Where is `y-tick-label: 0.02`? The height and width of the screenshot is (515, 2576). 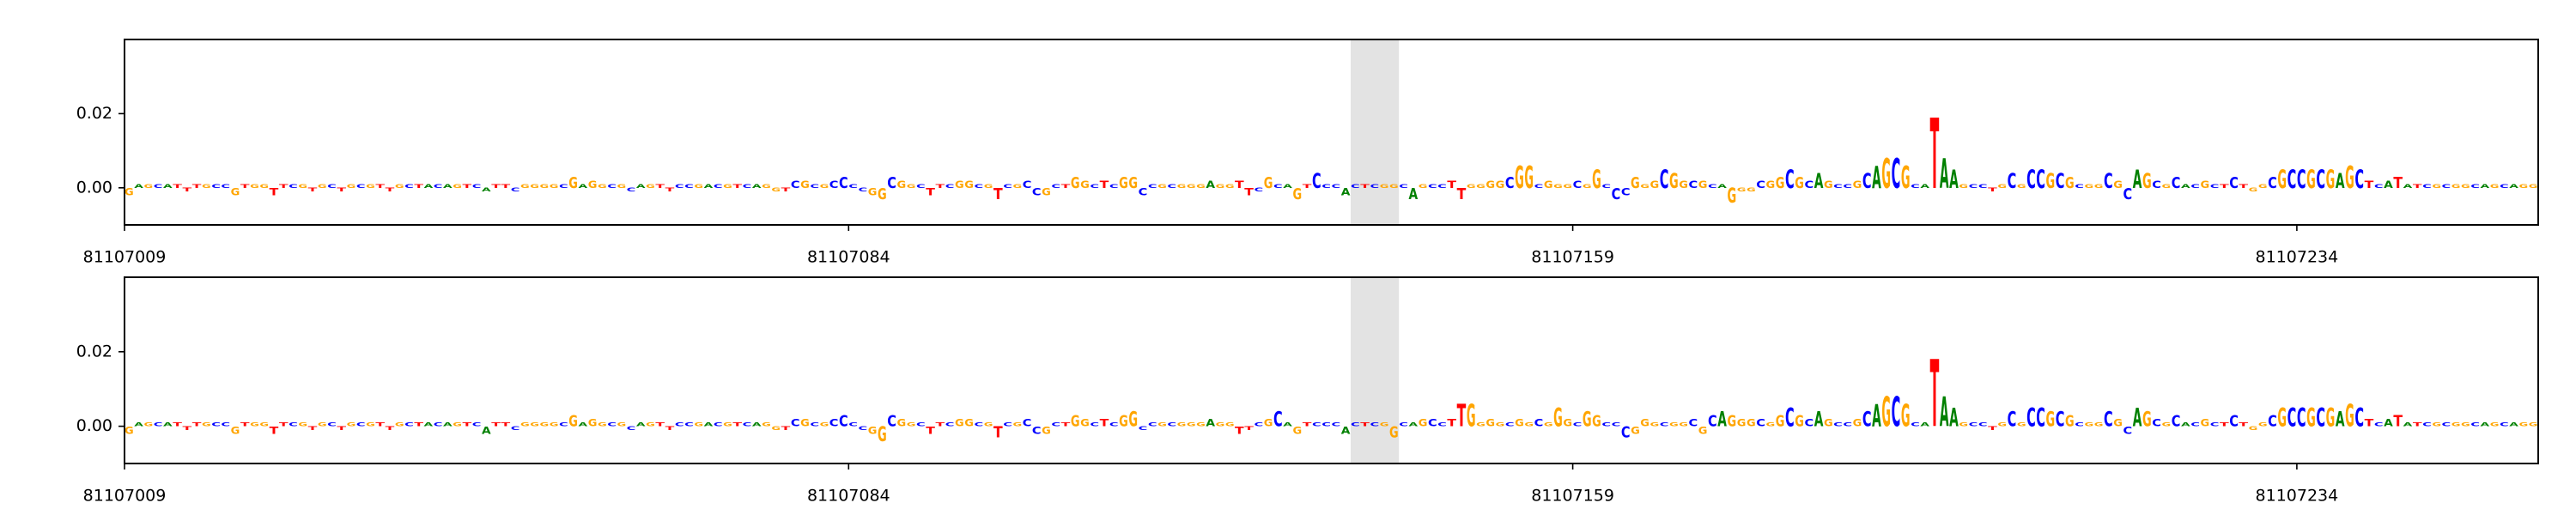
y-tick-label: 0.02 is located at coordinates (94, 113).